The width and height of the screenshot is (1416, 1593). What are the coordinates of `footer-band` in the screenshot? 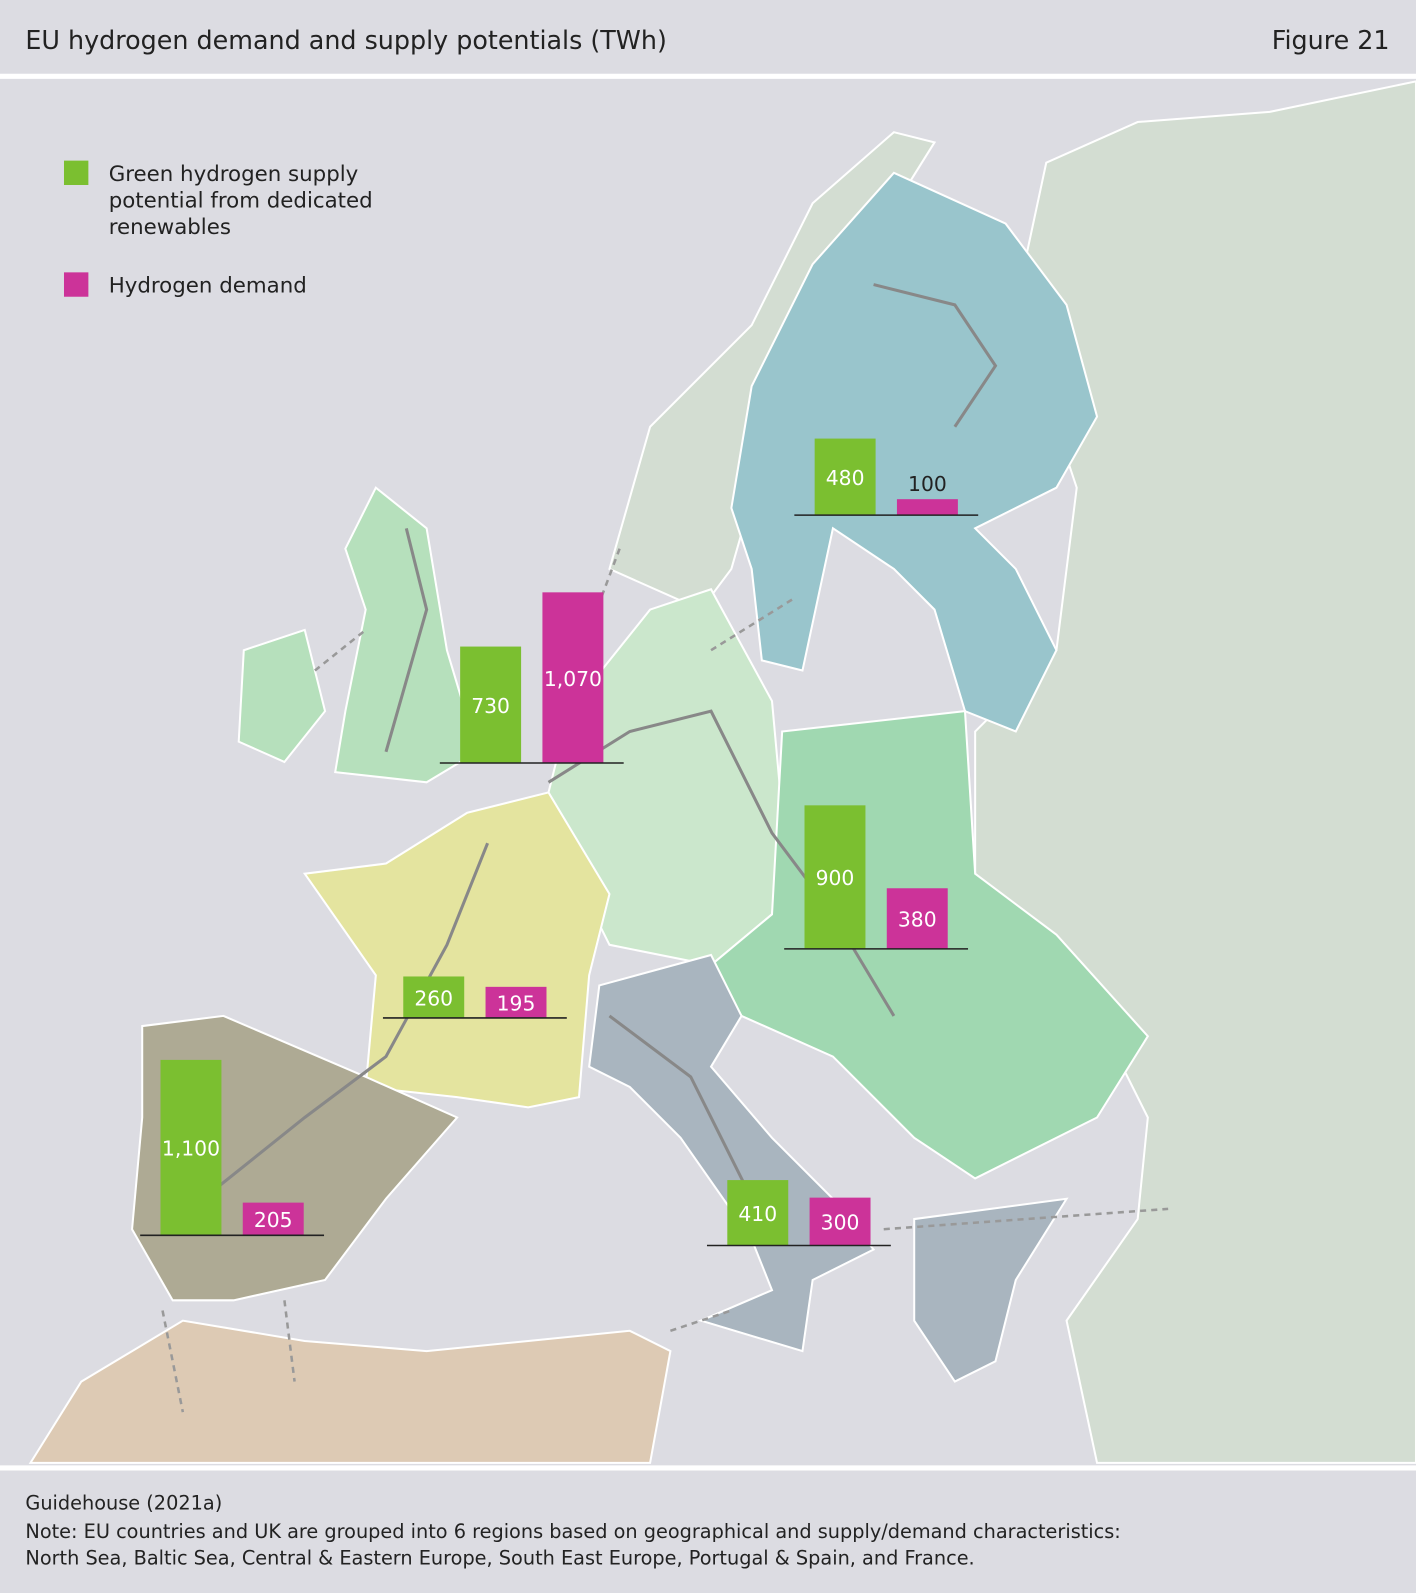 It's located at (708, 1530).